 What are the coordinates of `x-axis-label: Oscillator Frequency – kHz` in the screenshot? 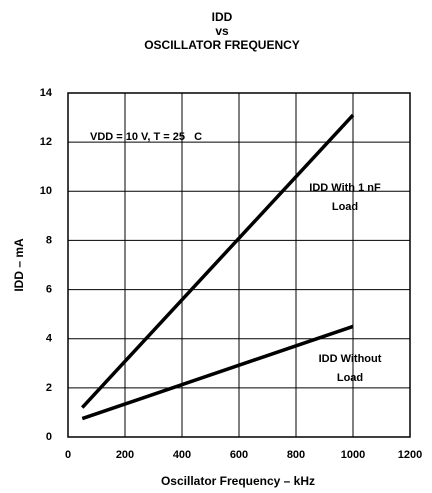 It's located at (238, 481).